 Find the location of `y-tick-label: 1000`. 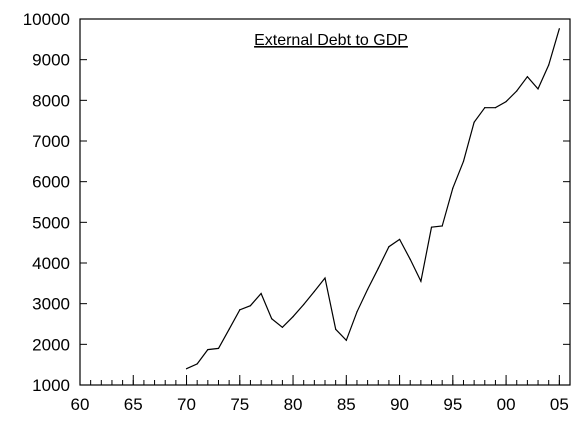

y-tick-label: 1000 is located at coordinates (51, 385).